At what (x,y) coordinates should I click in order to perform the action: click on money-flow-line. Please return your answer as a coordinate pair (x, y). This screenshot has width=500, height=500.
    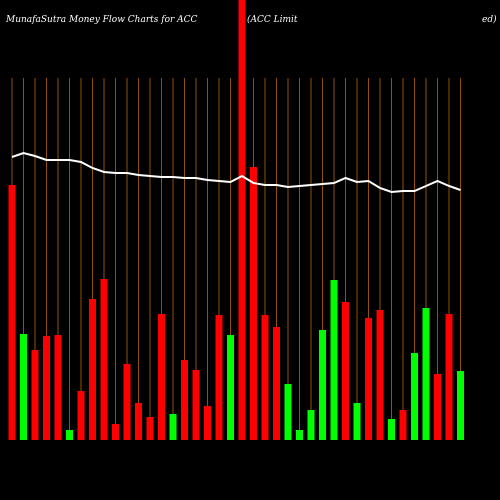
    Looking at the image, I should click on (236, 172).